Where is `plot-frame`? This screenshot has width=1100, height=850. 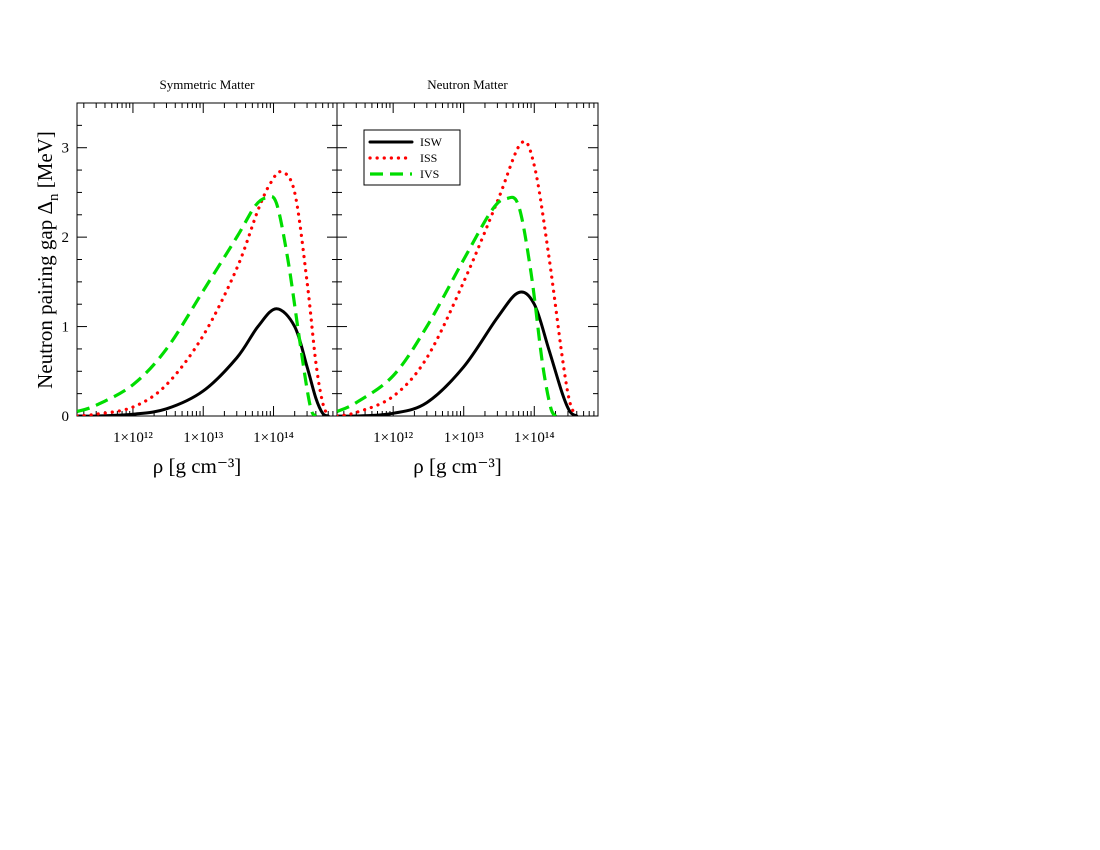
plot-frame is located at coordinates (207, 259).